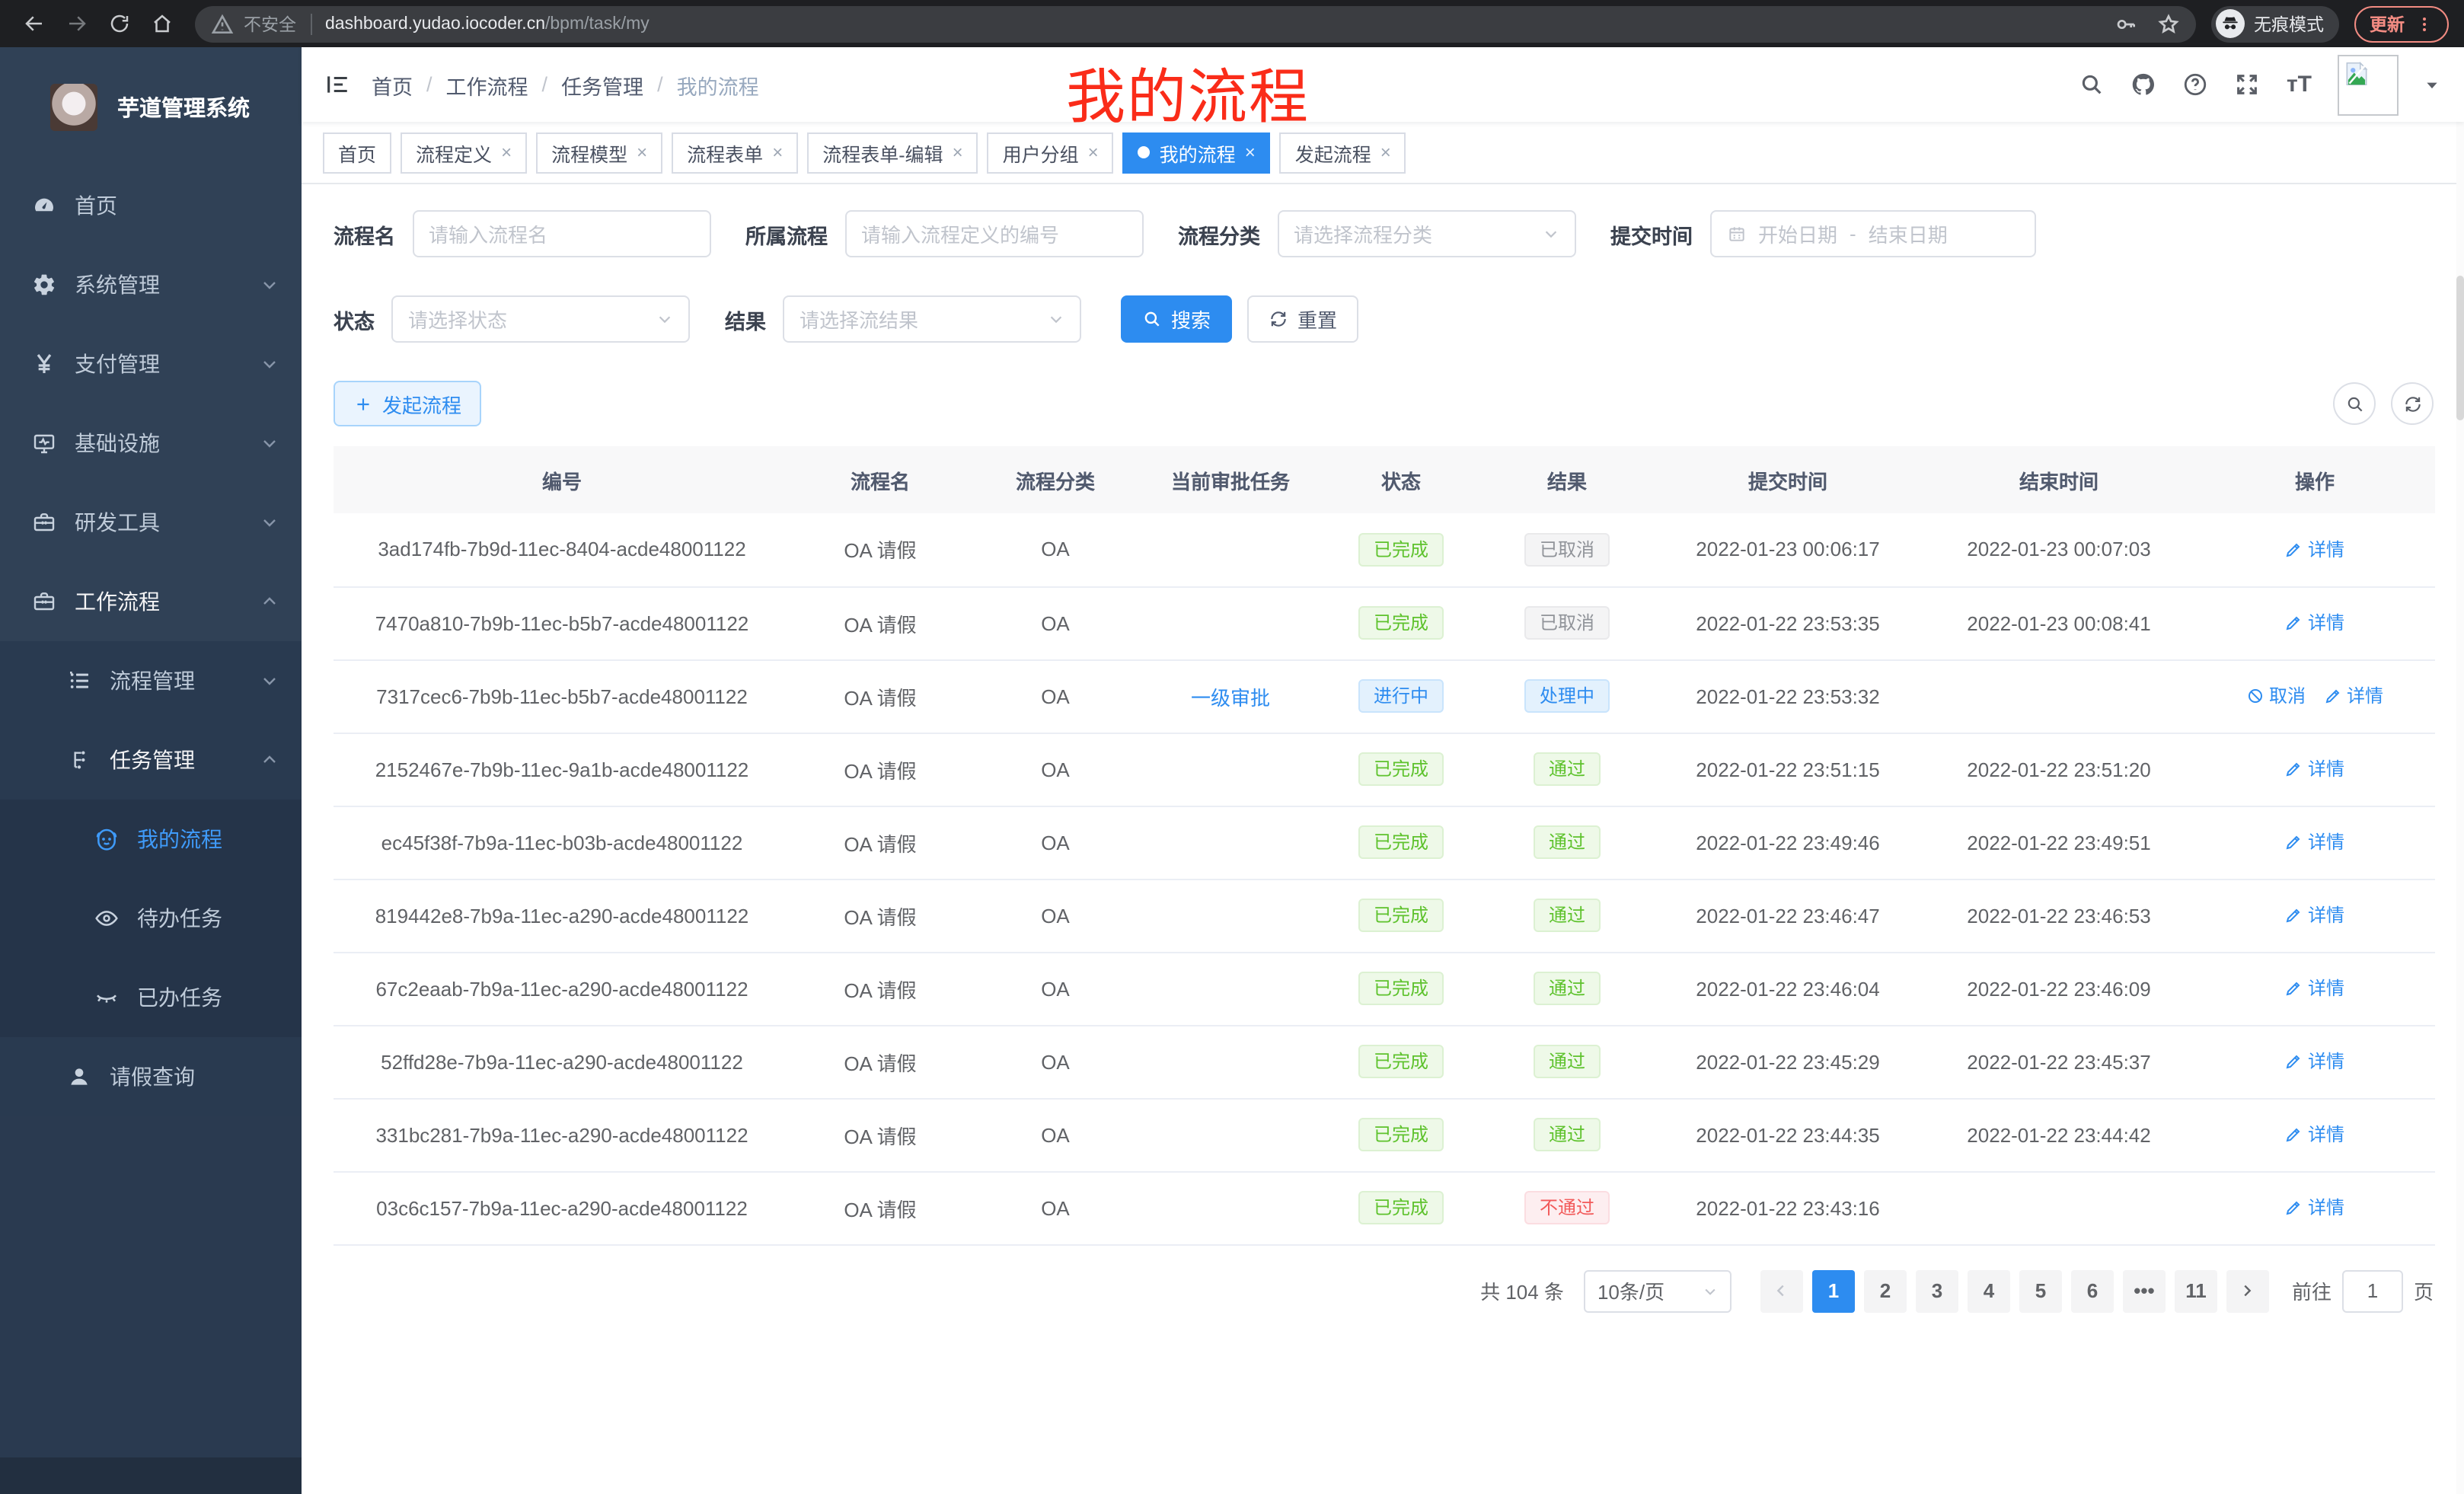 The height and width of the screenshot is (1494, 2464). What do you see at coordinates (993, 233) in the screenshot?
I see `filter-input: 请输入流程定义的编号` at bounding box center [993, 233].